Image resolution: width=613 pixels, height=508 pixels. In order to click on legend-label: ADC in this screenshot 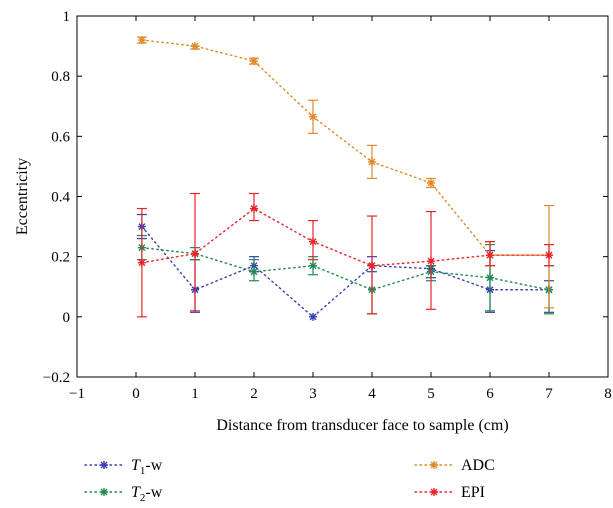, I will do `click(478, 465)`.